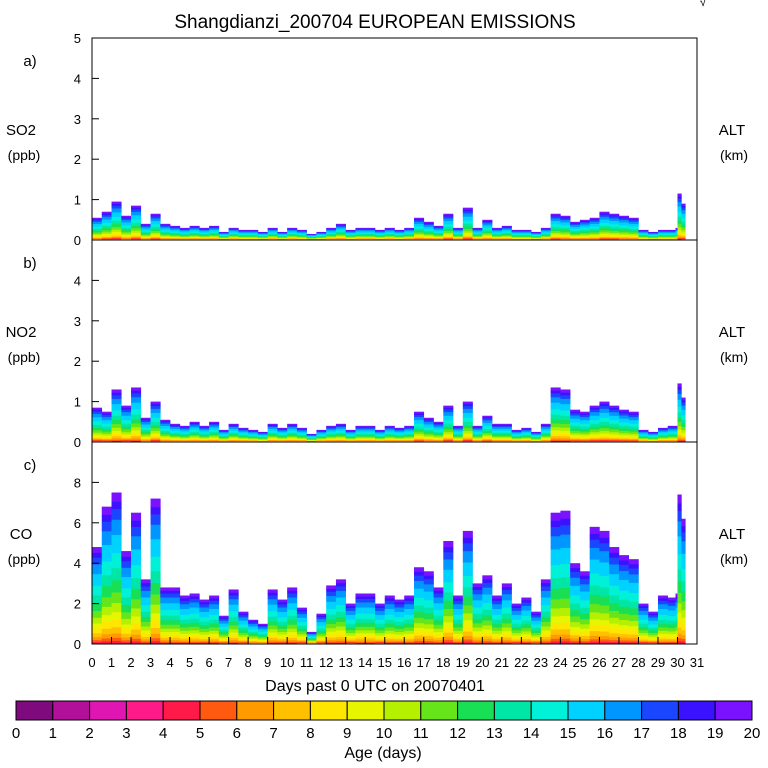  Describe the element at coordinates (443, 662) in the screenshot. I see `x-tick-label: 18` at that location.